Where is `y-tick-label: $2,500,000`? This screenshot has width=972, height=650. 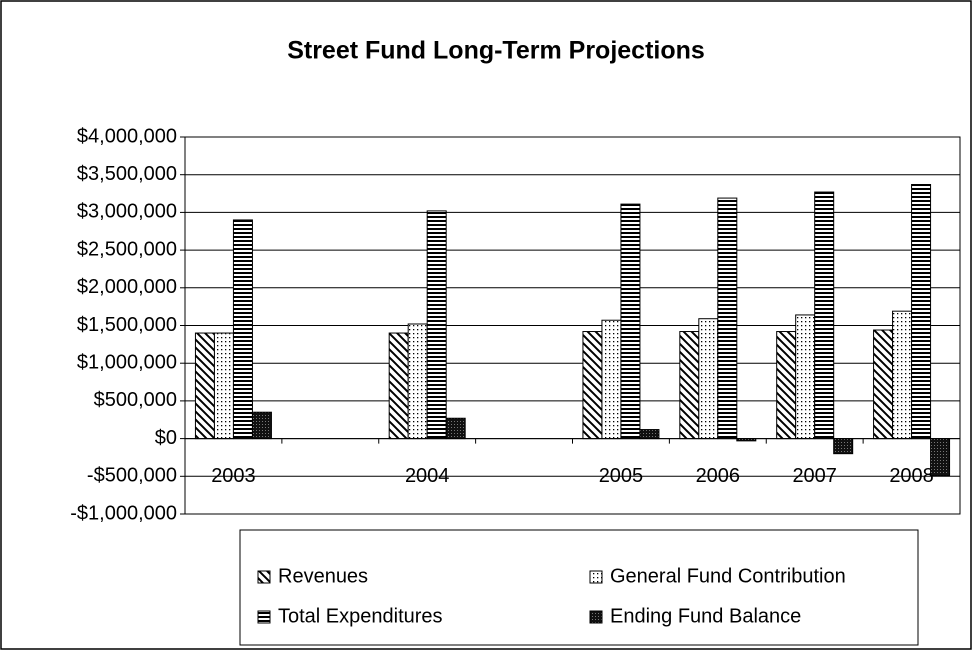 y-tick-label: $2,500,000 is located at coordinates (127, 249).